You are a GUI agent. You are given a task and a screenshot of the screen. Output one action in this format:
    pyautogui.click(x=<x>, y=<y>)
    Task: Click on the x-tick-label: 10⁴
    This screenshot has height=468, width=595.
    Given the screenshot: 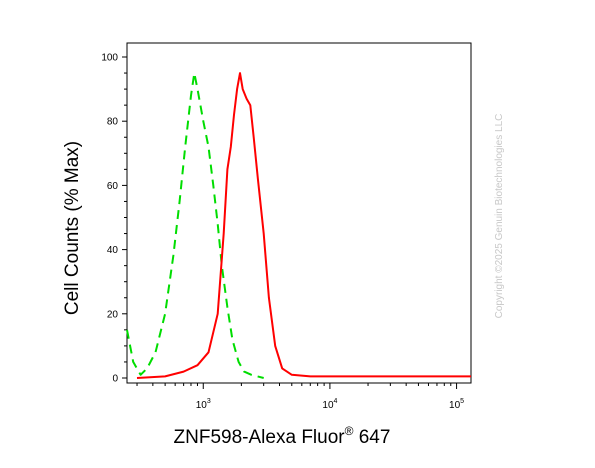 What is the action you would take?
    pyautogui.click(x=329, y=404)
    